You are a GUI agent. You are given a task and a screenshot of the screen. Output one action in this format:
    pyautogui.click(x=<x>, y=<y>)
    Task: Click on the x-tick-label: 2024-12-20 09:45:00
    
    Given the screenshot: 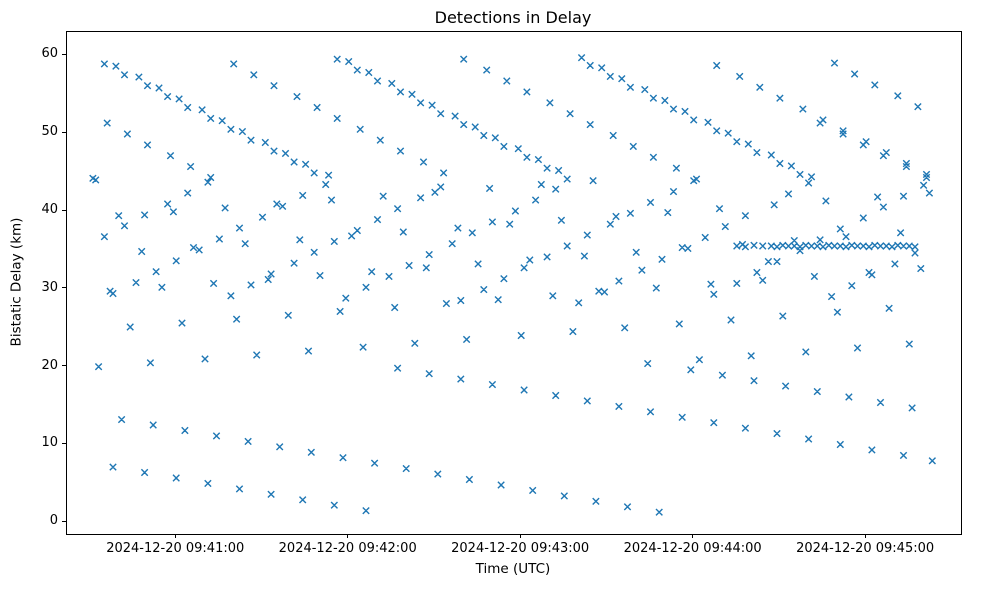 What is the action you would take?
    pyautogui.click(x=865, y=548)
    